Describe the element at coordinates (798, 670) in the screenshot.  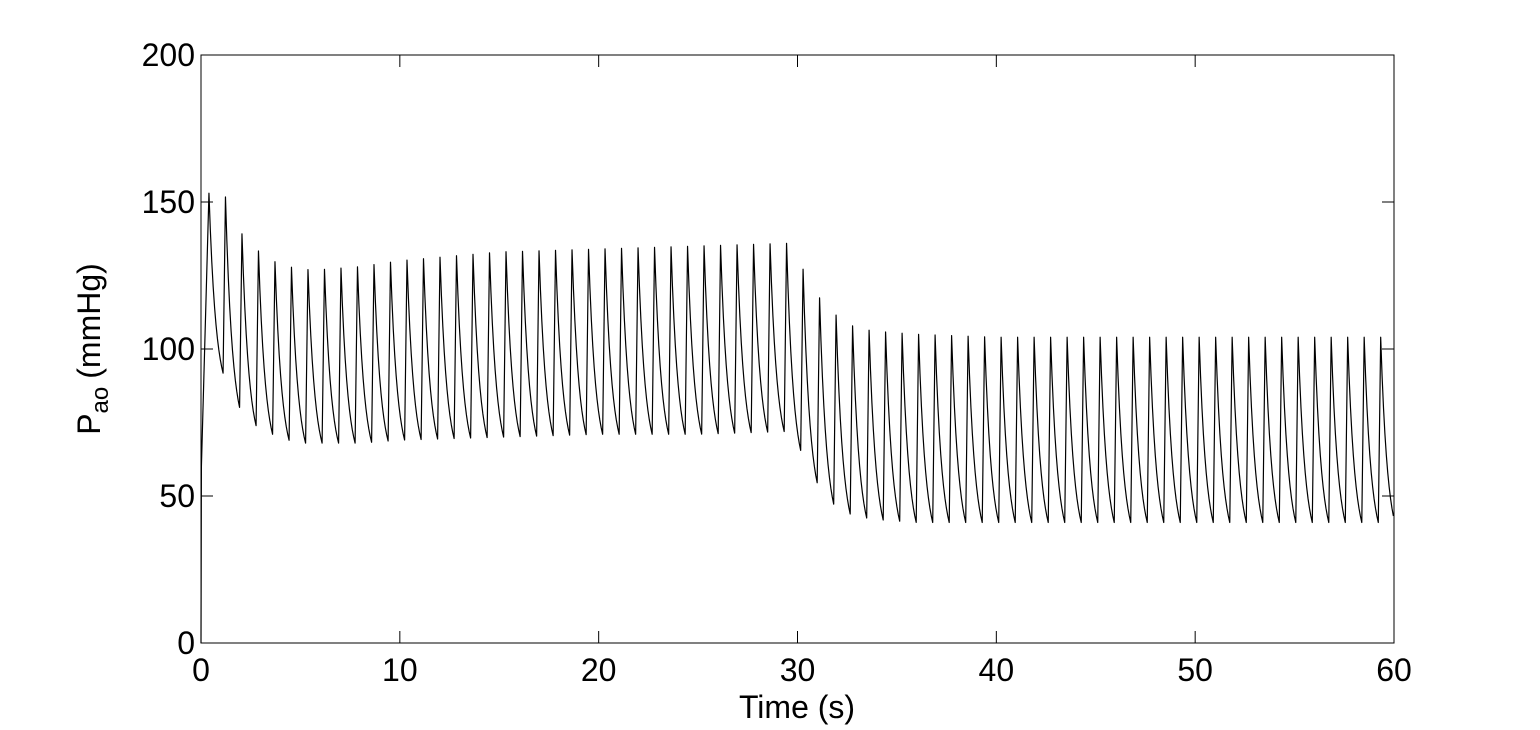
I see `x-tick-label: 30` at that location.